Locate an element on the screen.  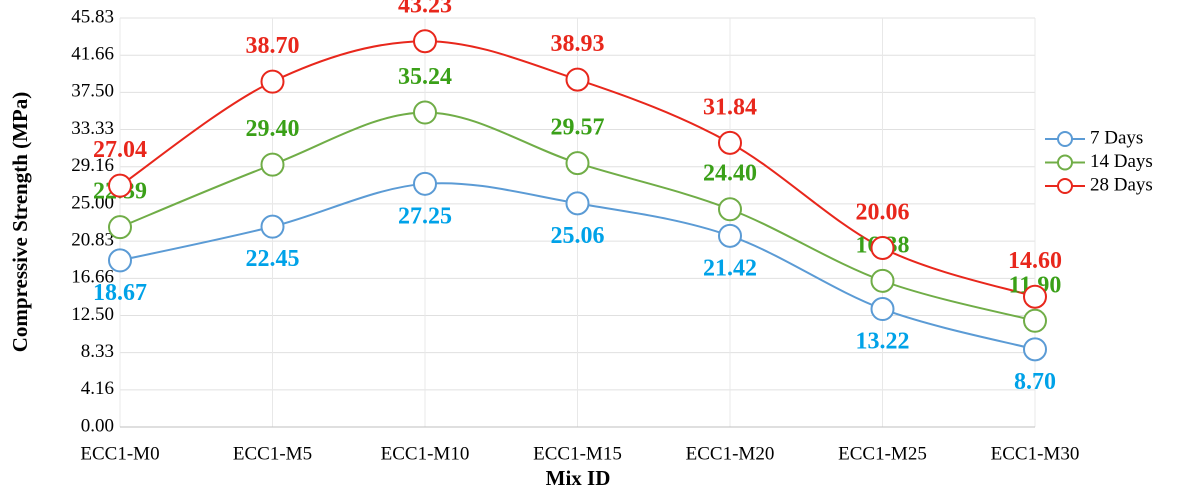
data-label: 38.93 is located at coordinates (578, 44).